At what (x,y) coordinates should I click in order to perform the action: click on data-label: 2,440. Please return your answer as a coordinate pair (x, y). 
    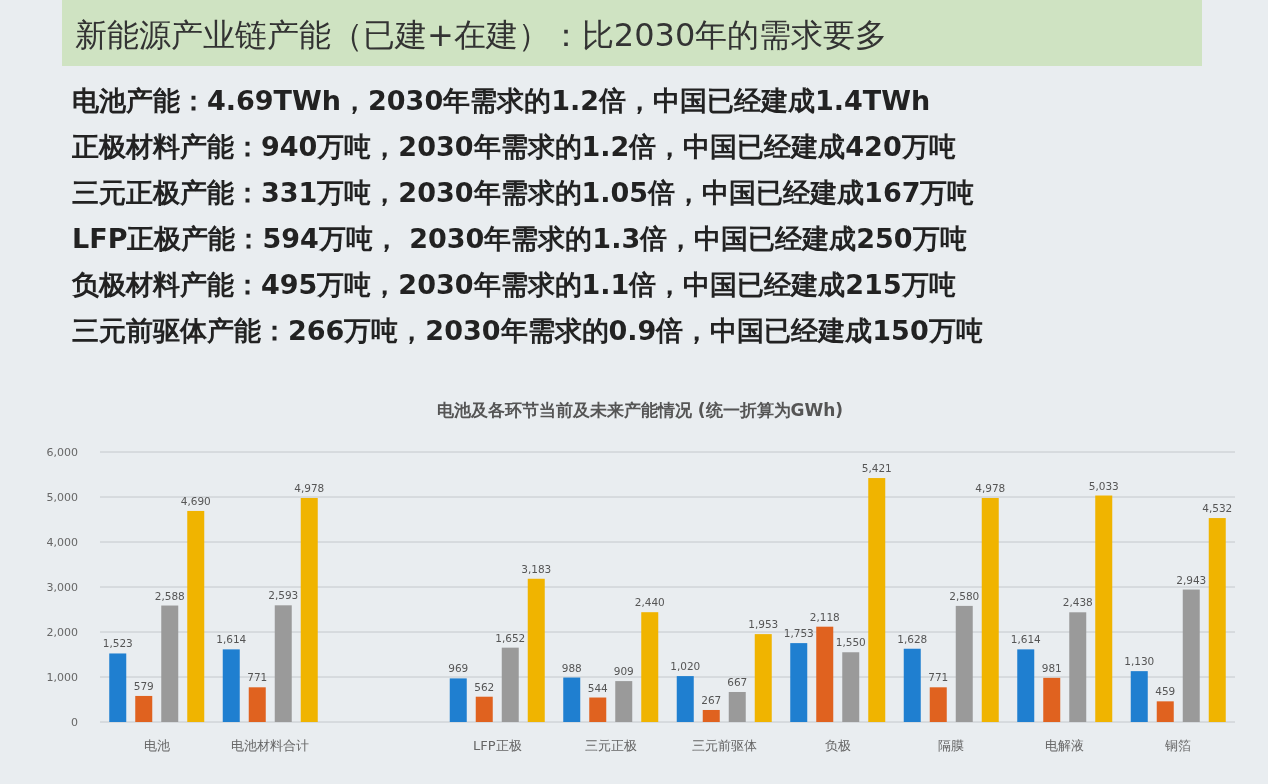
    Looking at the image, I should click on (649, 602).